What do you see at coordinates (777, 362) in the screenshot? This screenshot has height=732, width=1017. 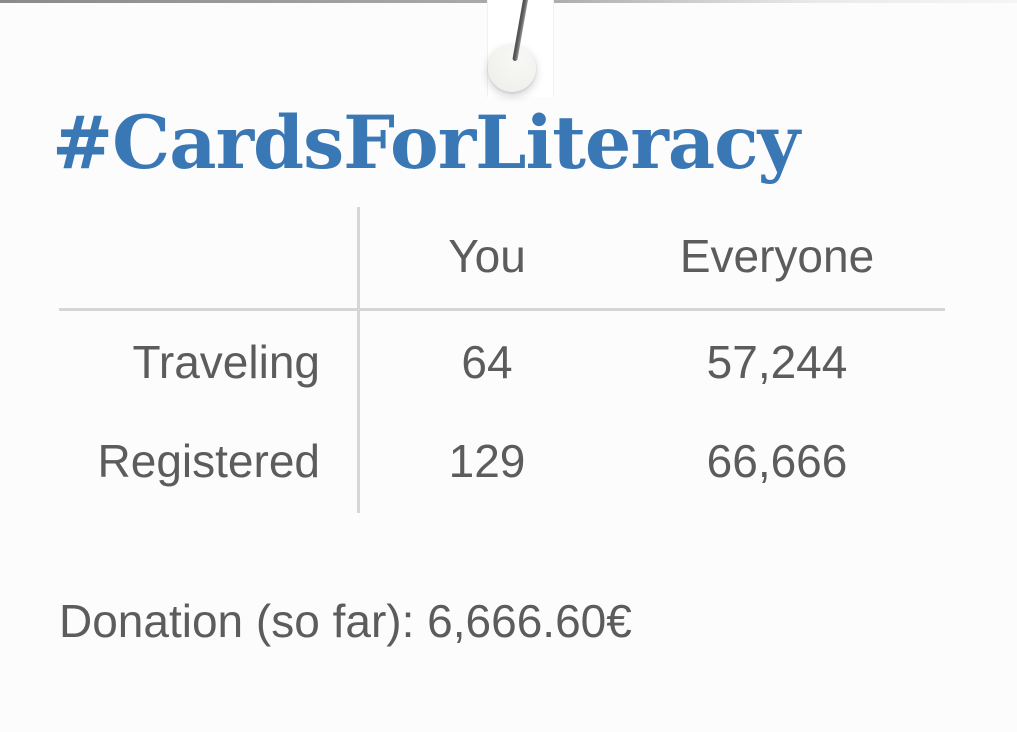 I see `traveling-everyone-value: 57,244` at bounding box center [777, 362].